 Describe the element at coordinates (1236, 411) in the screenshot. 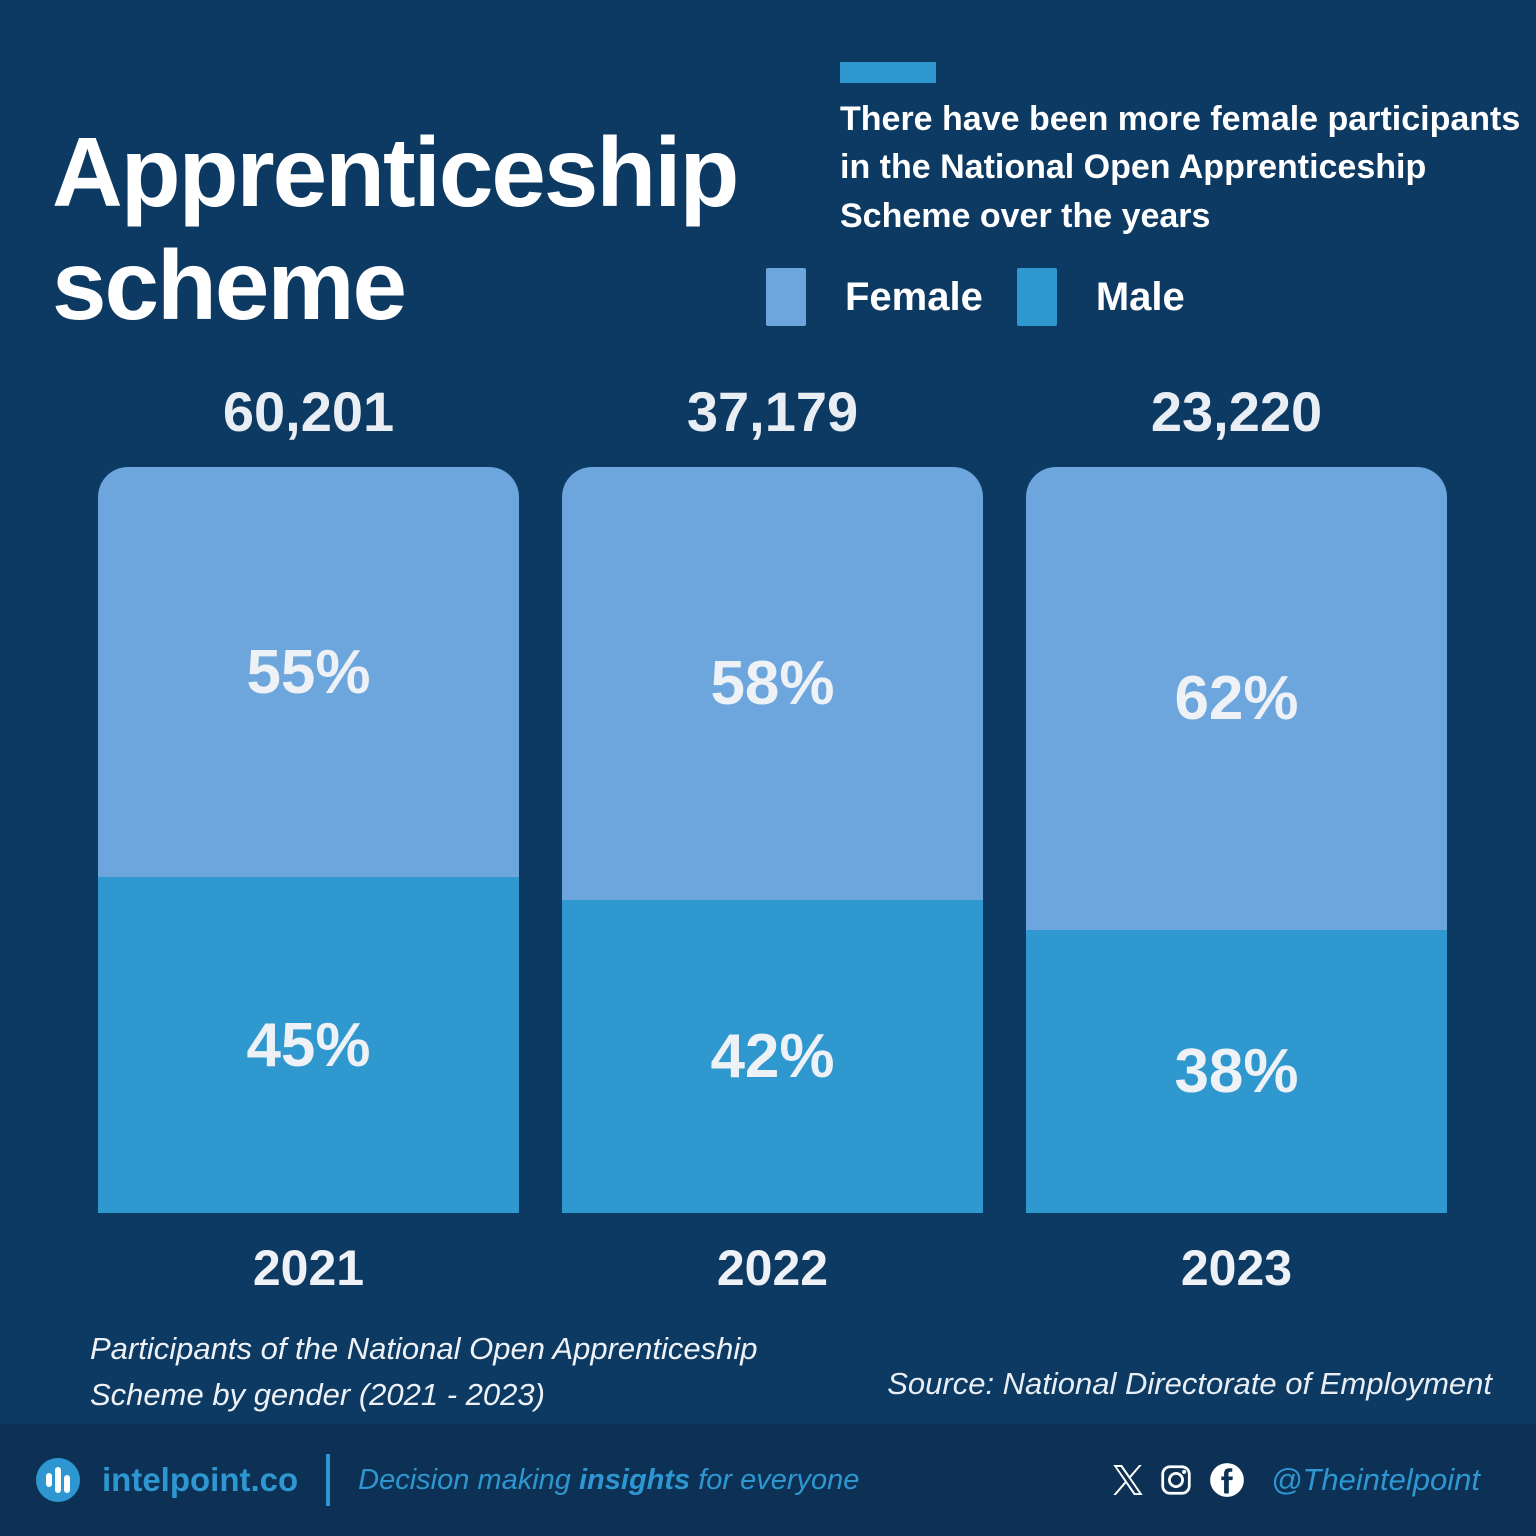

I see `bar-total: 23,220` at that location.